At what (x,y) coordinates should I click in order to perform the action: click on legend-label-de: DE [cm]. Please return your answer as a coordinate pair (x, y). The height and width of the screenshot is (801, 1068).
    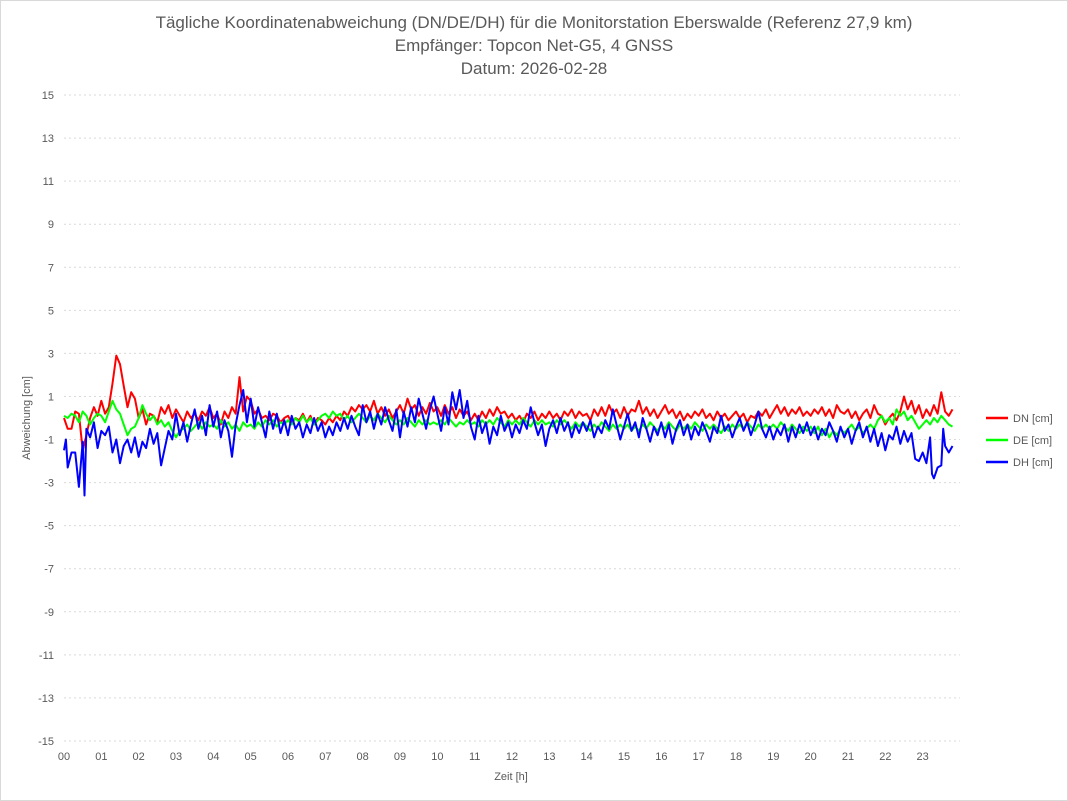
    Looking at the image, I should click on (1032, 441).